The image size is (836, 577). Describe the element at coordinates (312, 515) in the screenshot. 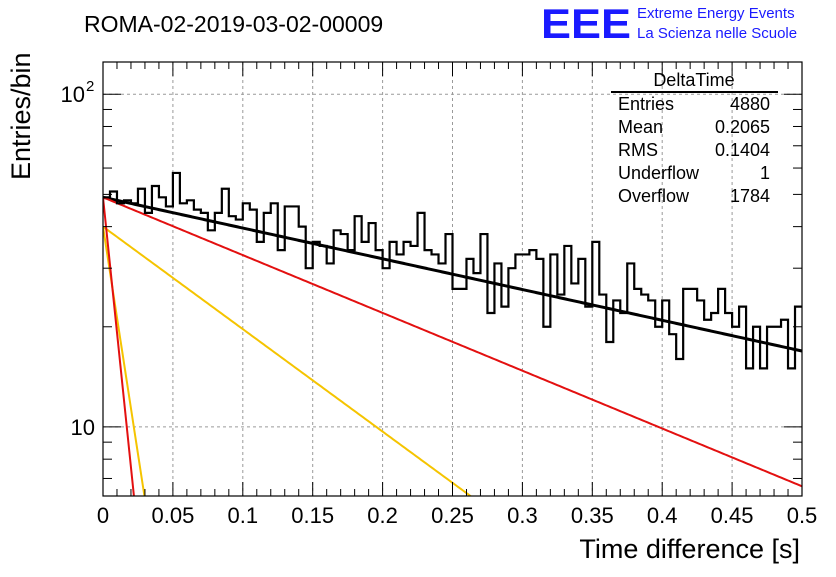

I see `x-tick-label: 0.15` at that location.